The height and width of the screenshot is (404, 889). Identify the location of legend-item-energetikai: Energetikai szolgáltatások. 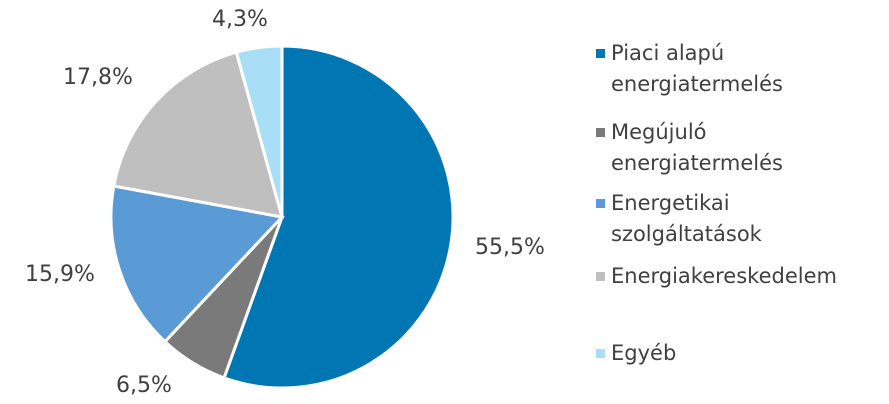
(679, 219).